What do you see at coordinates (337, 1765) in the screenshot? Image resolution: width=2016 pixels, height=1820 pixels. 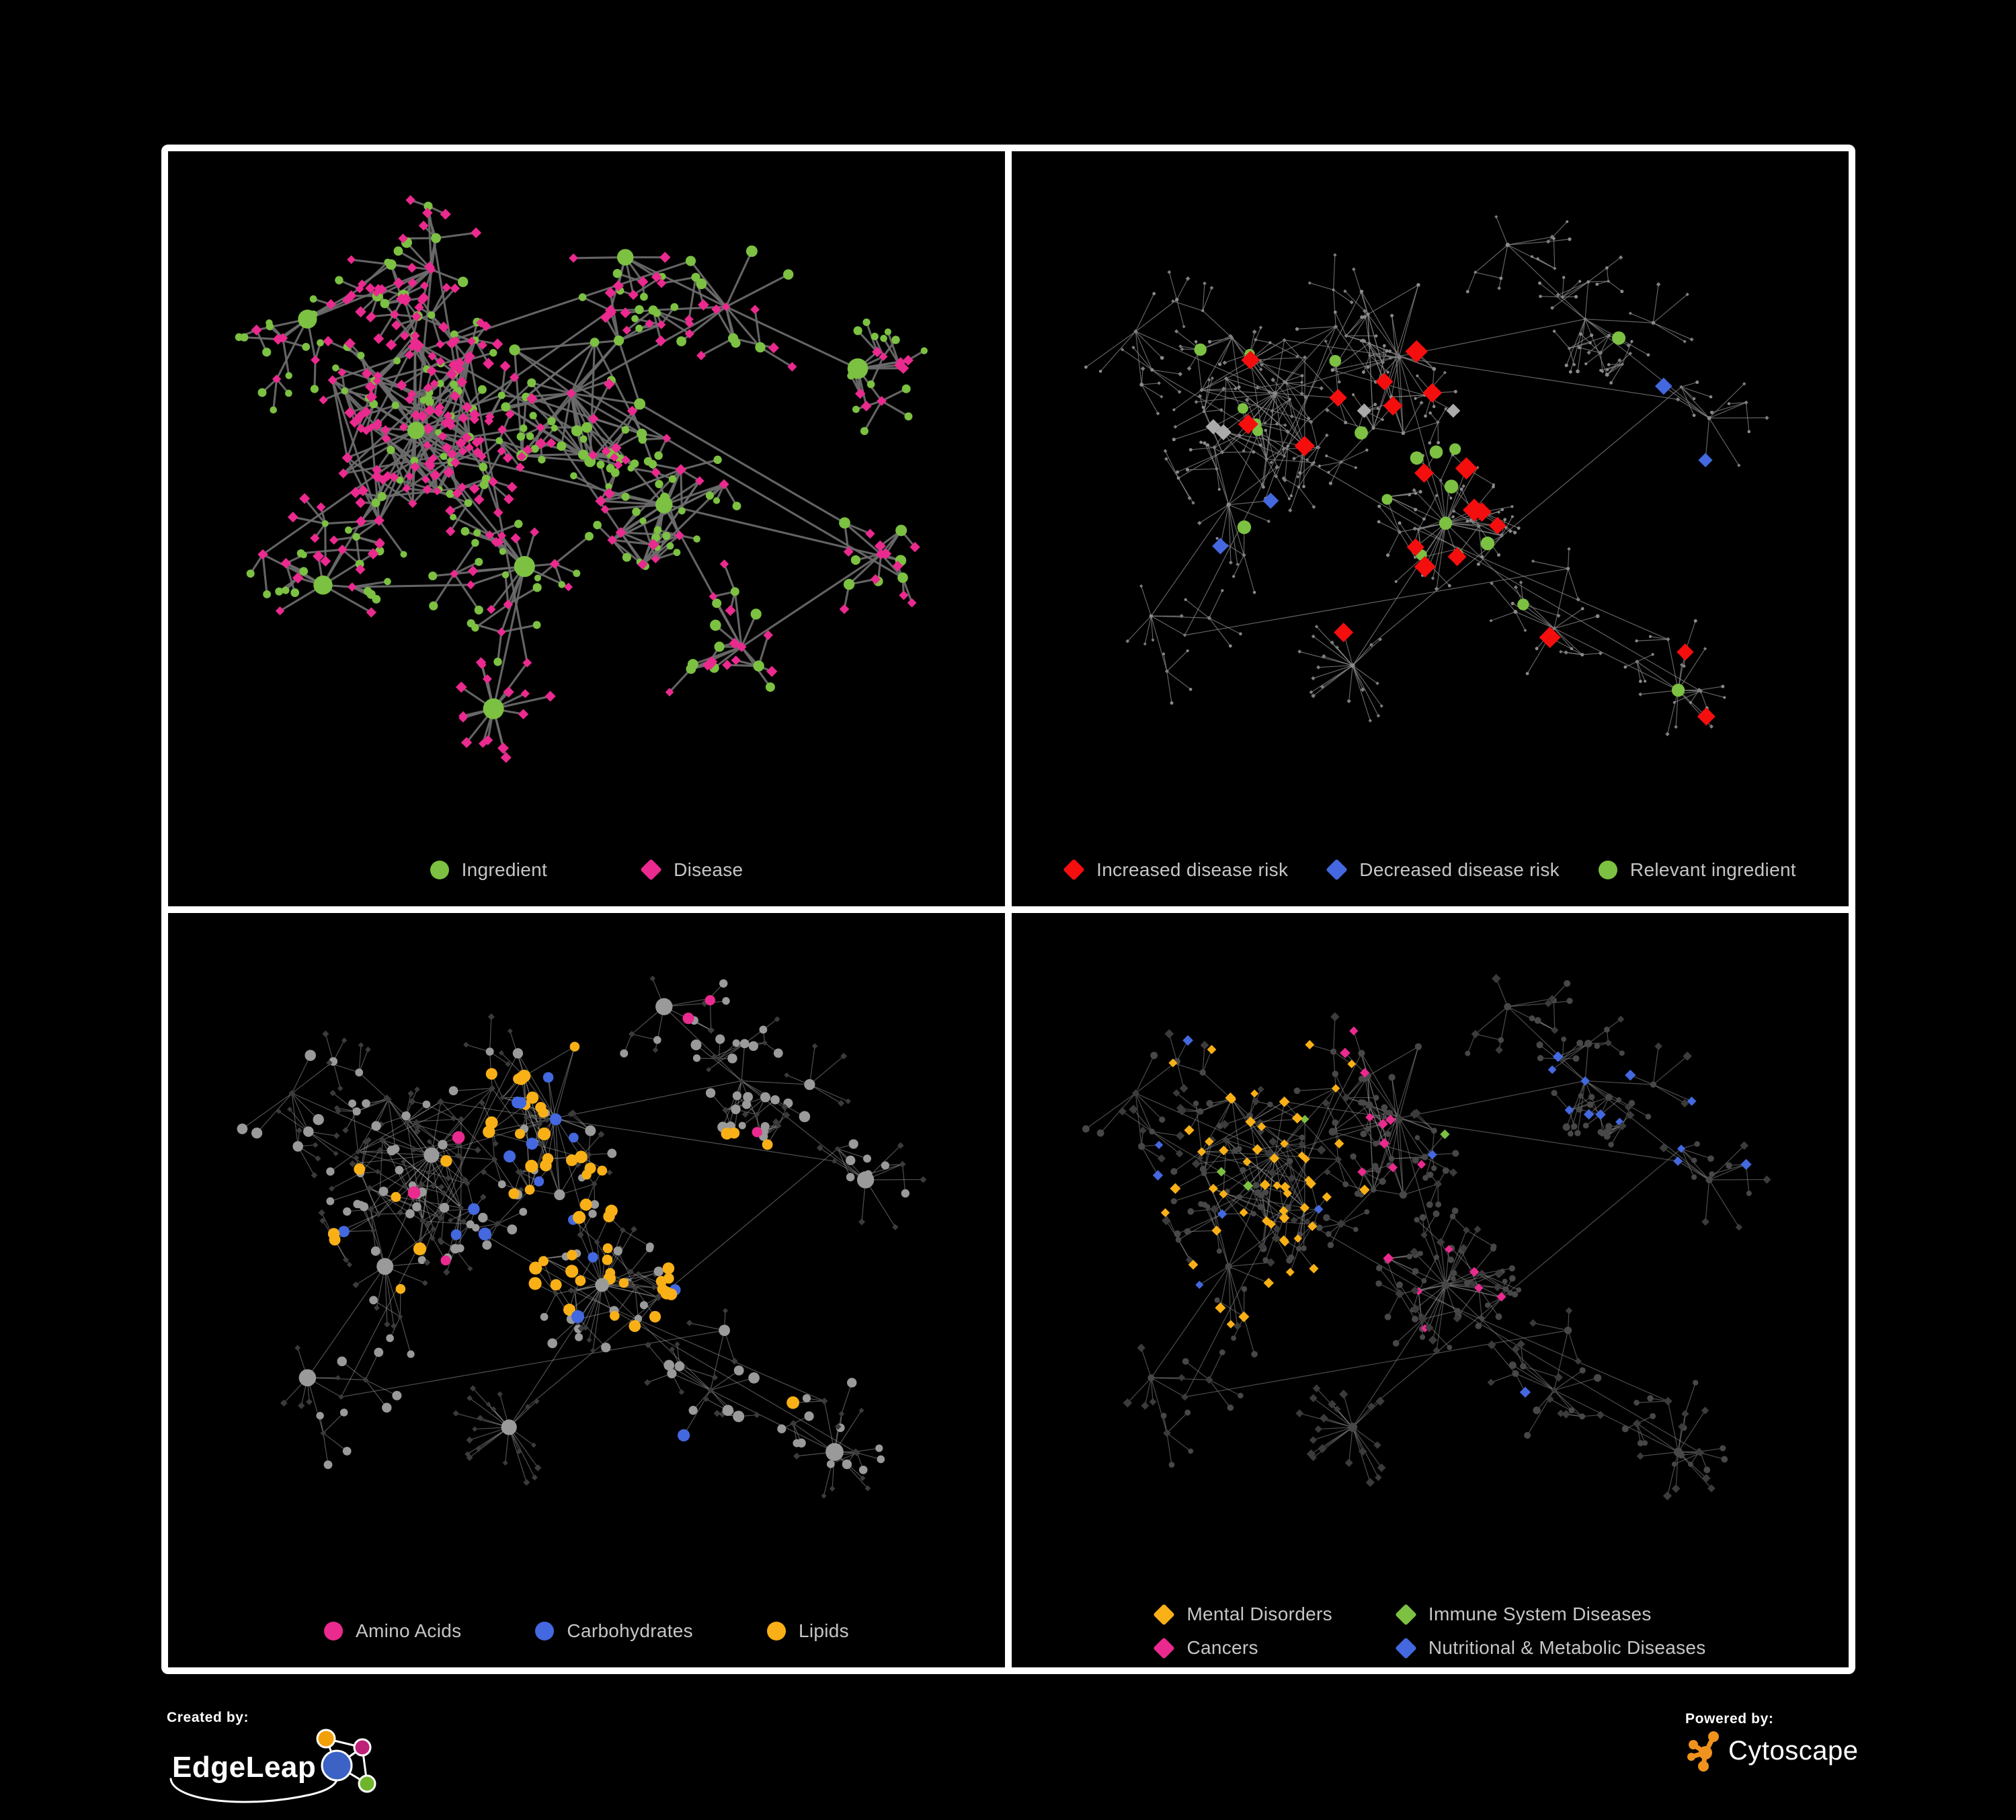 I see `blue-node` at bounding box center [337, 1765].